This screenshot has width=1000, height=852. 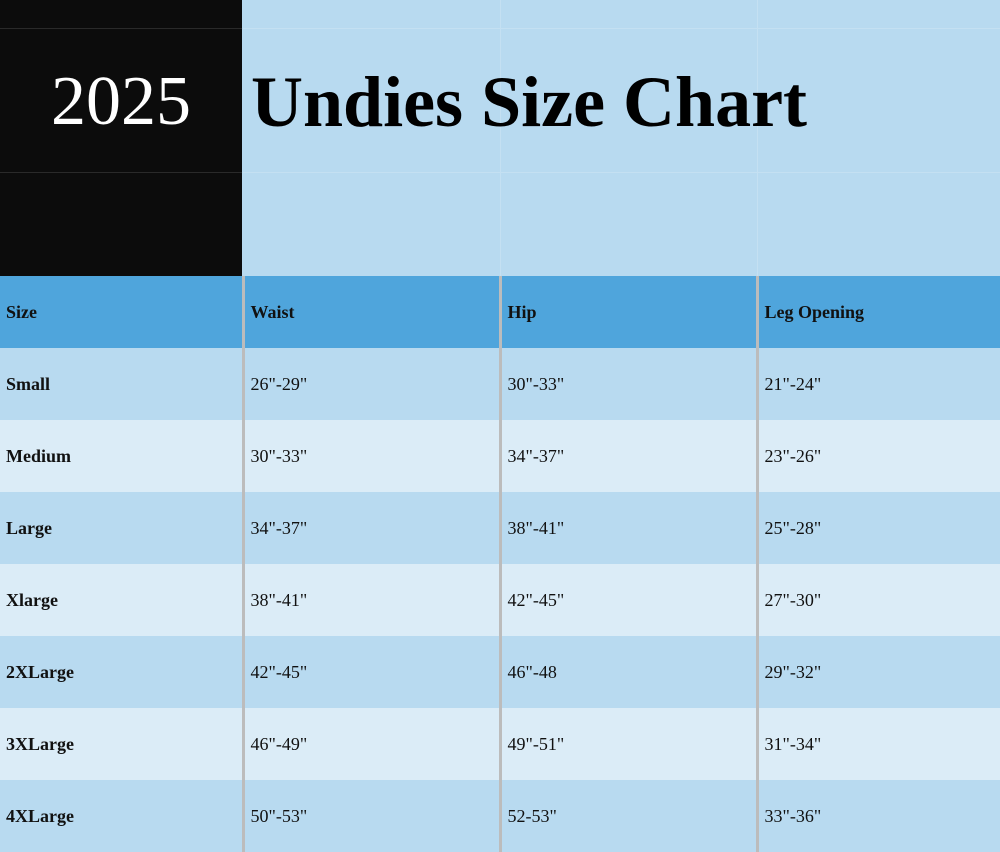 What do you see at coordinates (877, 528) in the screenshot?
I see `cell-leg-opening: 25"-28"` at bounding box center [877, 528].